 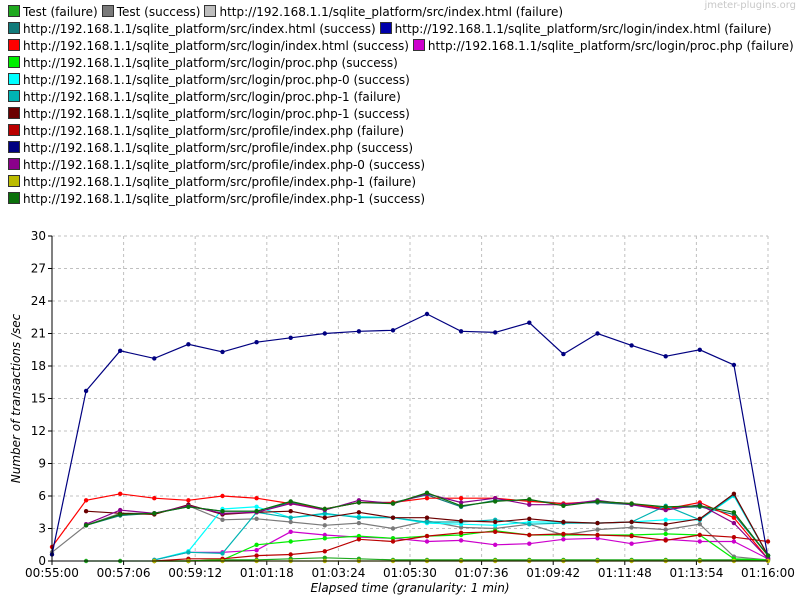 What do you see at coordinates (124, 573) in the screenshot?
I see `x-tick-label: 00:57:06` at bounding box center [124, 573].